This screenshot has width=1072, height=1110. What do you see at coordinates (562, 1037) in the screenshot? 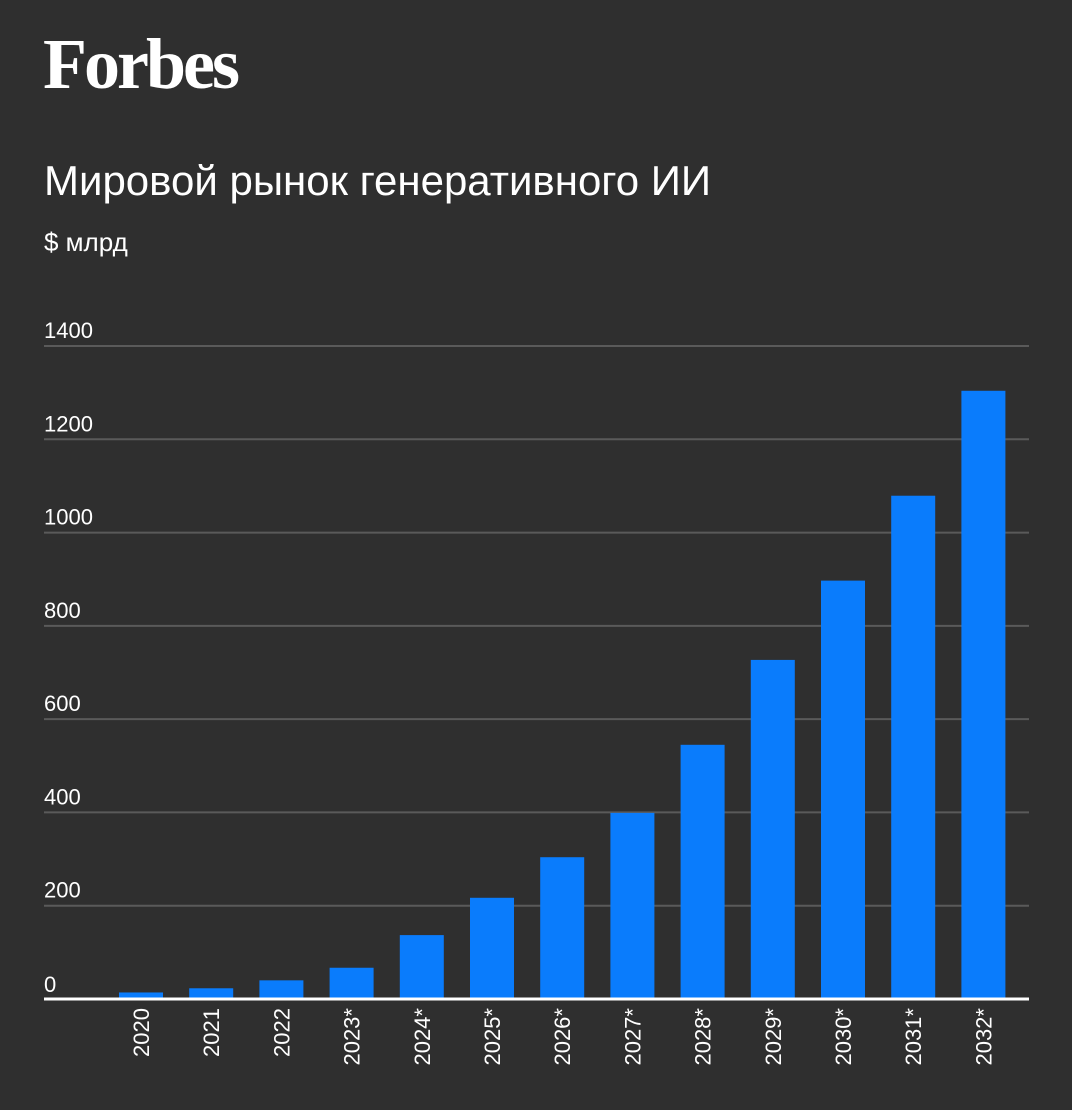
I see `x-tick-label: 2026*` at bounding box center [562, 1037].